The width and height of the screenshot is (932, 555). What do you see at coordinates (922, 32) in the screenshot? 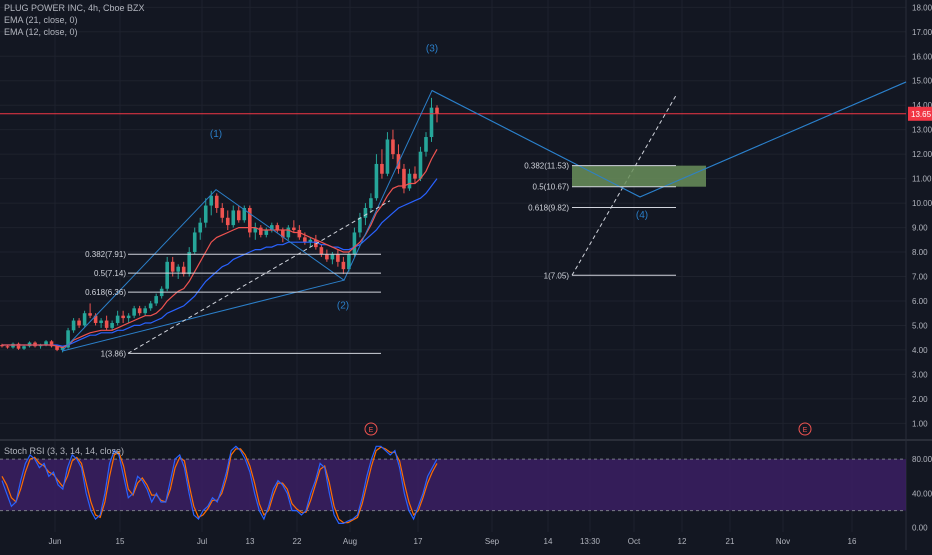
I see `y-tick-label: 17.00` at bounding box center [922, 32].